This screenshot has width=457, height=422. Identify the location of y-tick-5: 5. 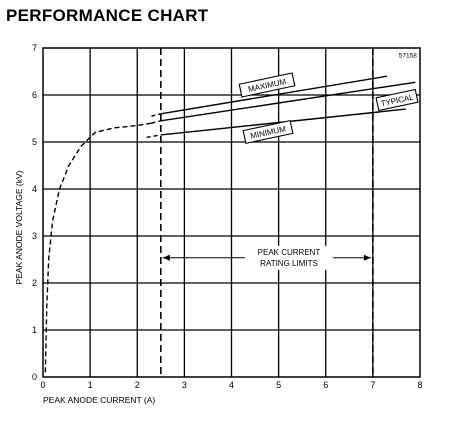
(34, 142).